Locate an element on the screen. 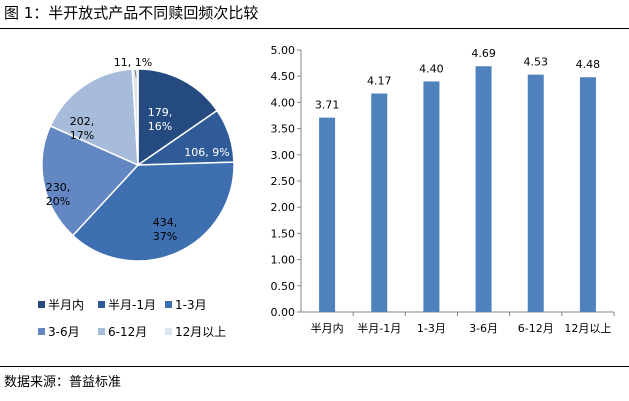 This screenshot has width=629, height=401. top-rule is located at coordinates (314, 28).